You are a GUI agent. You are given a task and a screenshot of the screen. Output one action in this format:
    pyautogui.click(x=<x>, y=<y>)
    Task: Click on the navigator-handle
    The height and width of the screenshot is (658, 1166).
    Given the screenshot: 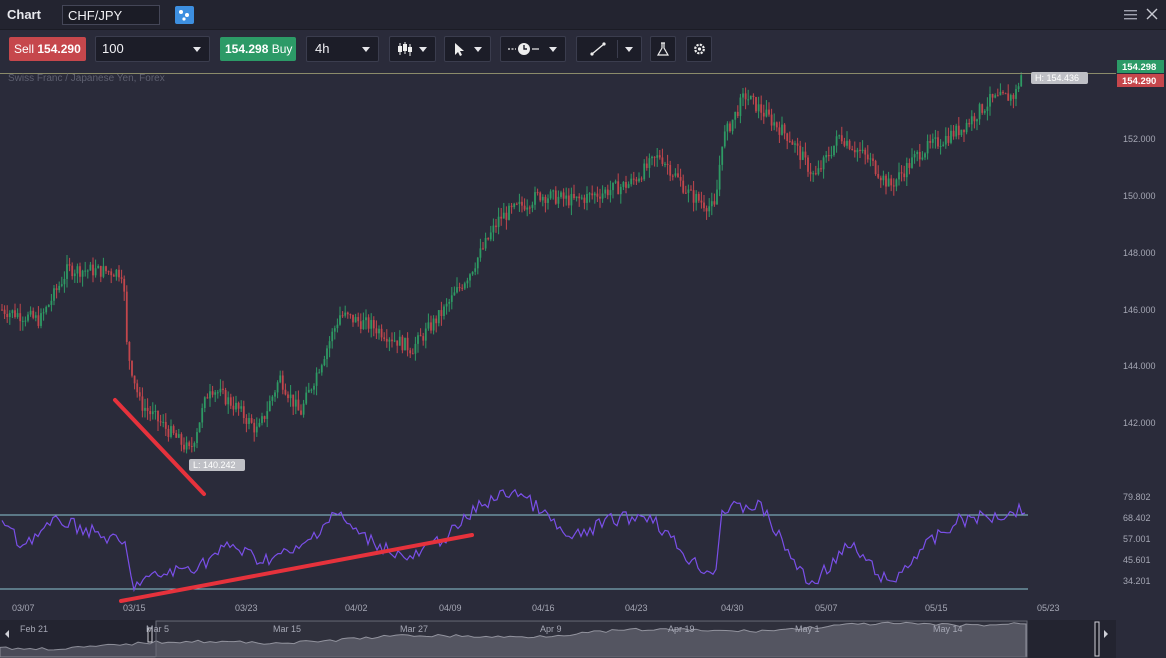 What is the action you would take?
    pyautogui.click(x=1097, y=639)
    